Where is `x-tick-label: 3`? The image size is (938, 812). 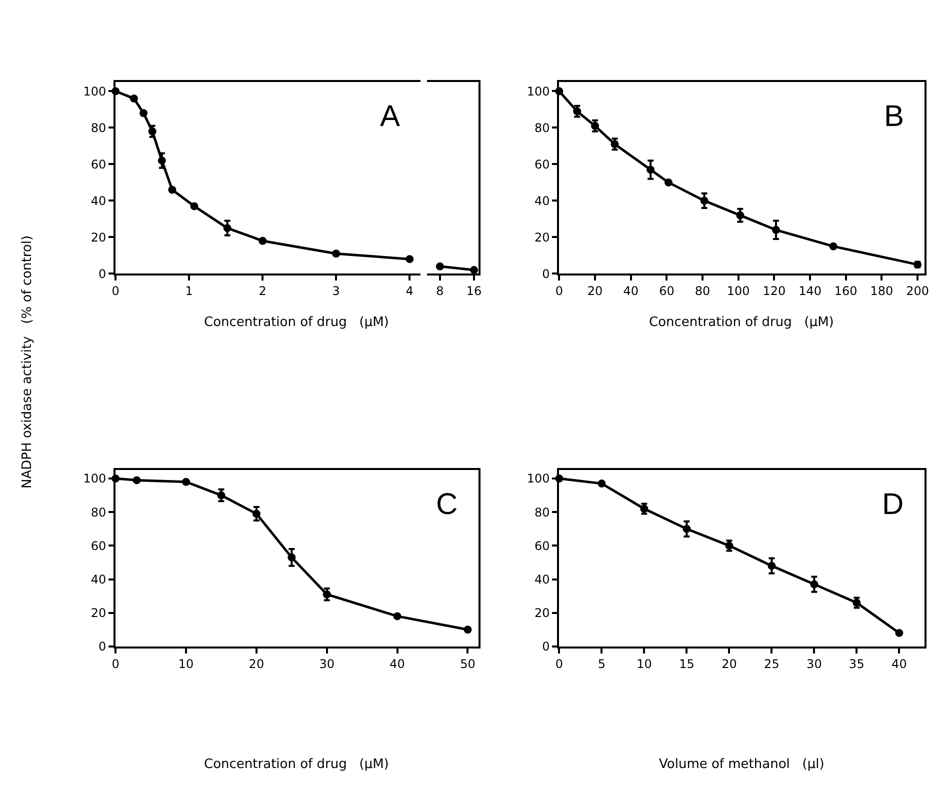 x-tick-label: 3 is located at coordinates (336, 291).